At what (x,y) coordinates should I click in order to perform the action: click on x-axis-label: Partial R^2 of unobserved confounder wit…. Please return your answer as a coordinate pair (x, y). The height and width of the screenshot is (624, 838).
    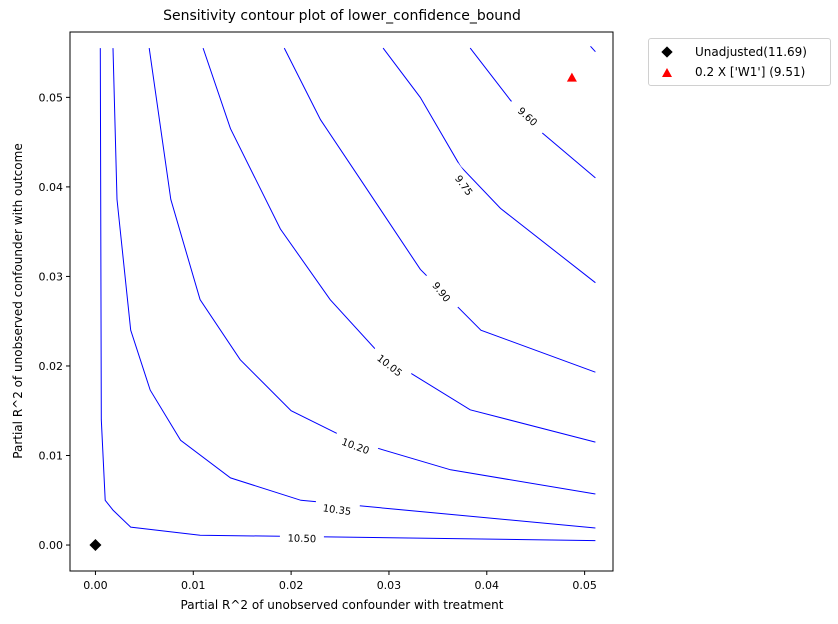
    Looking at the image, I should click on (342, 605).